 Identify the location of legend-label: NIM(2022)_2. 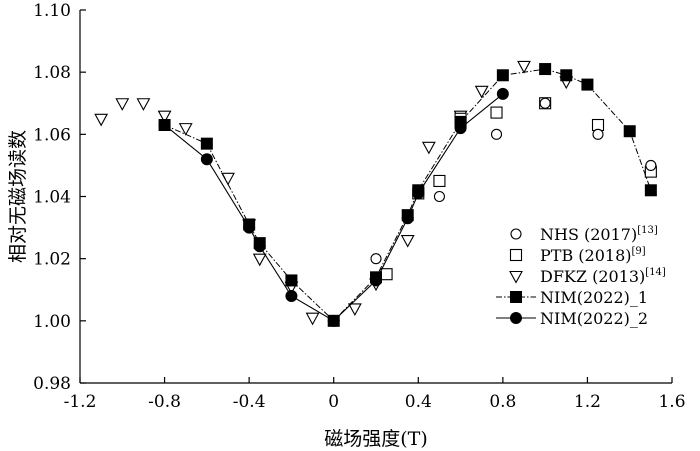
(594, 318).